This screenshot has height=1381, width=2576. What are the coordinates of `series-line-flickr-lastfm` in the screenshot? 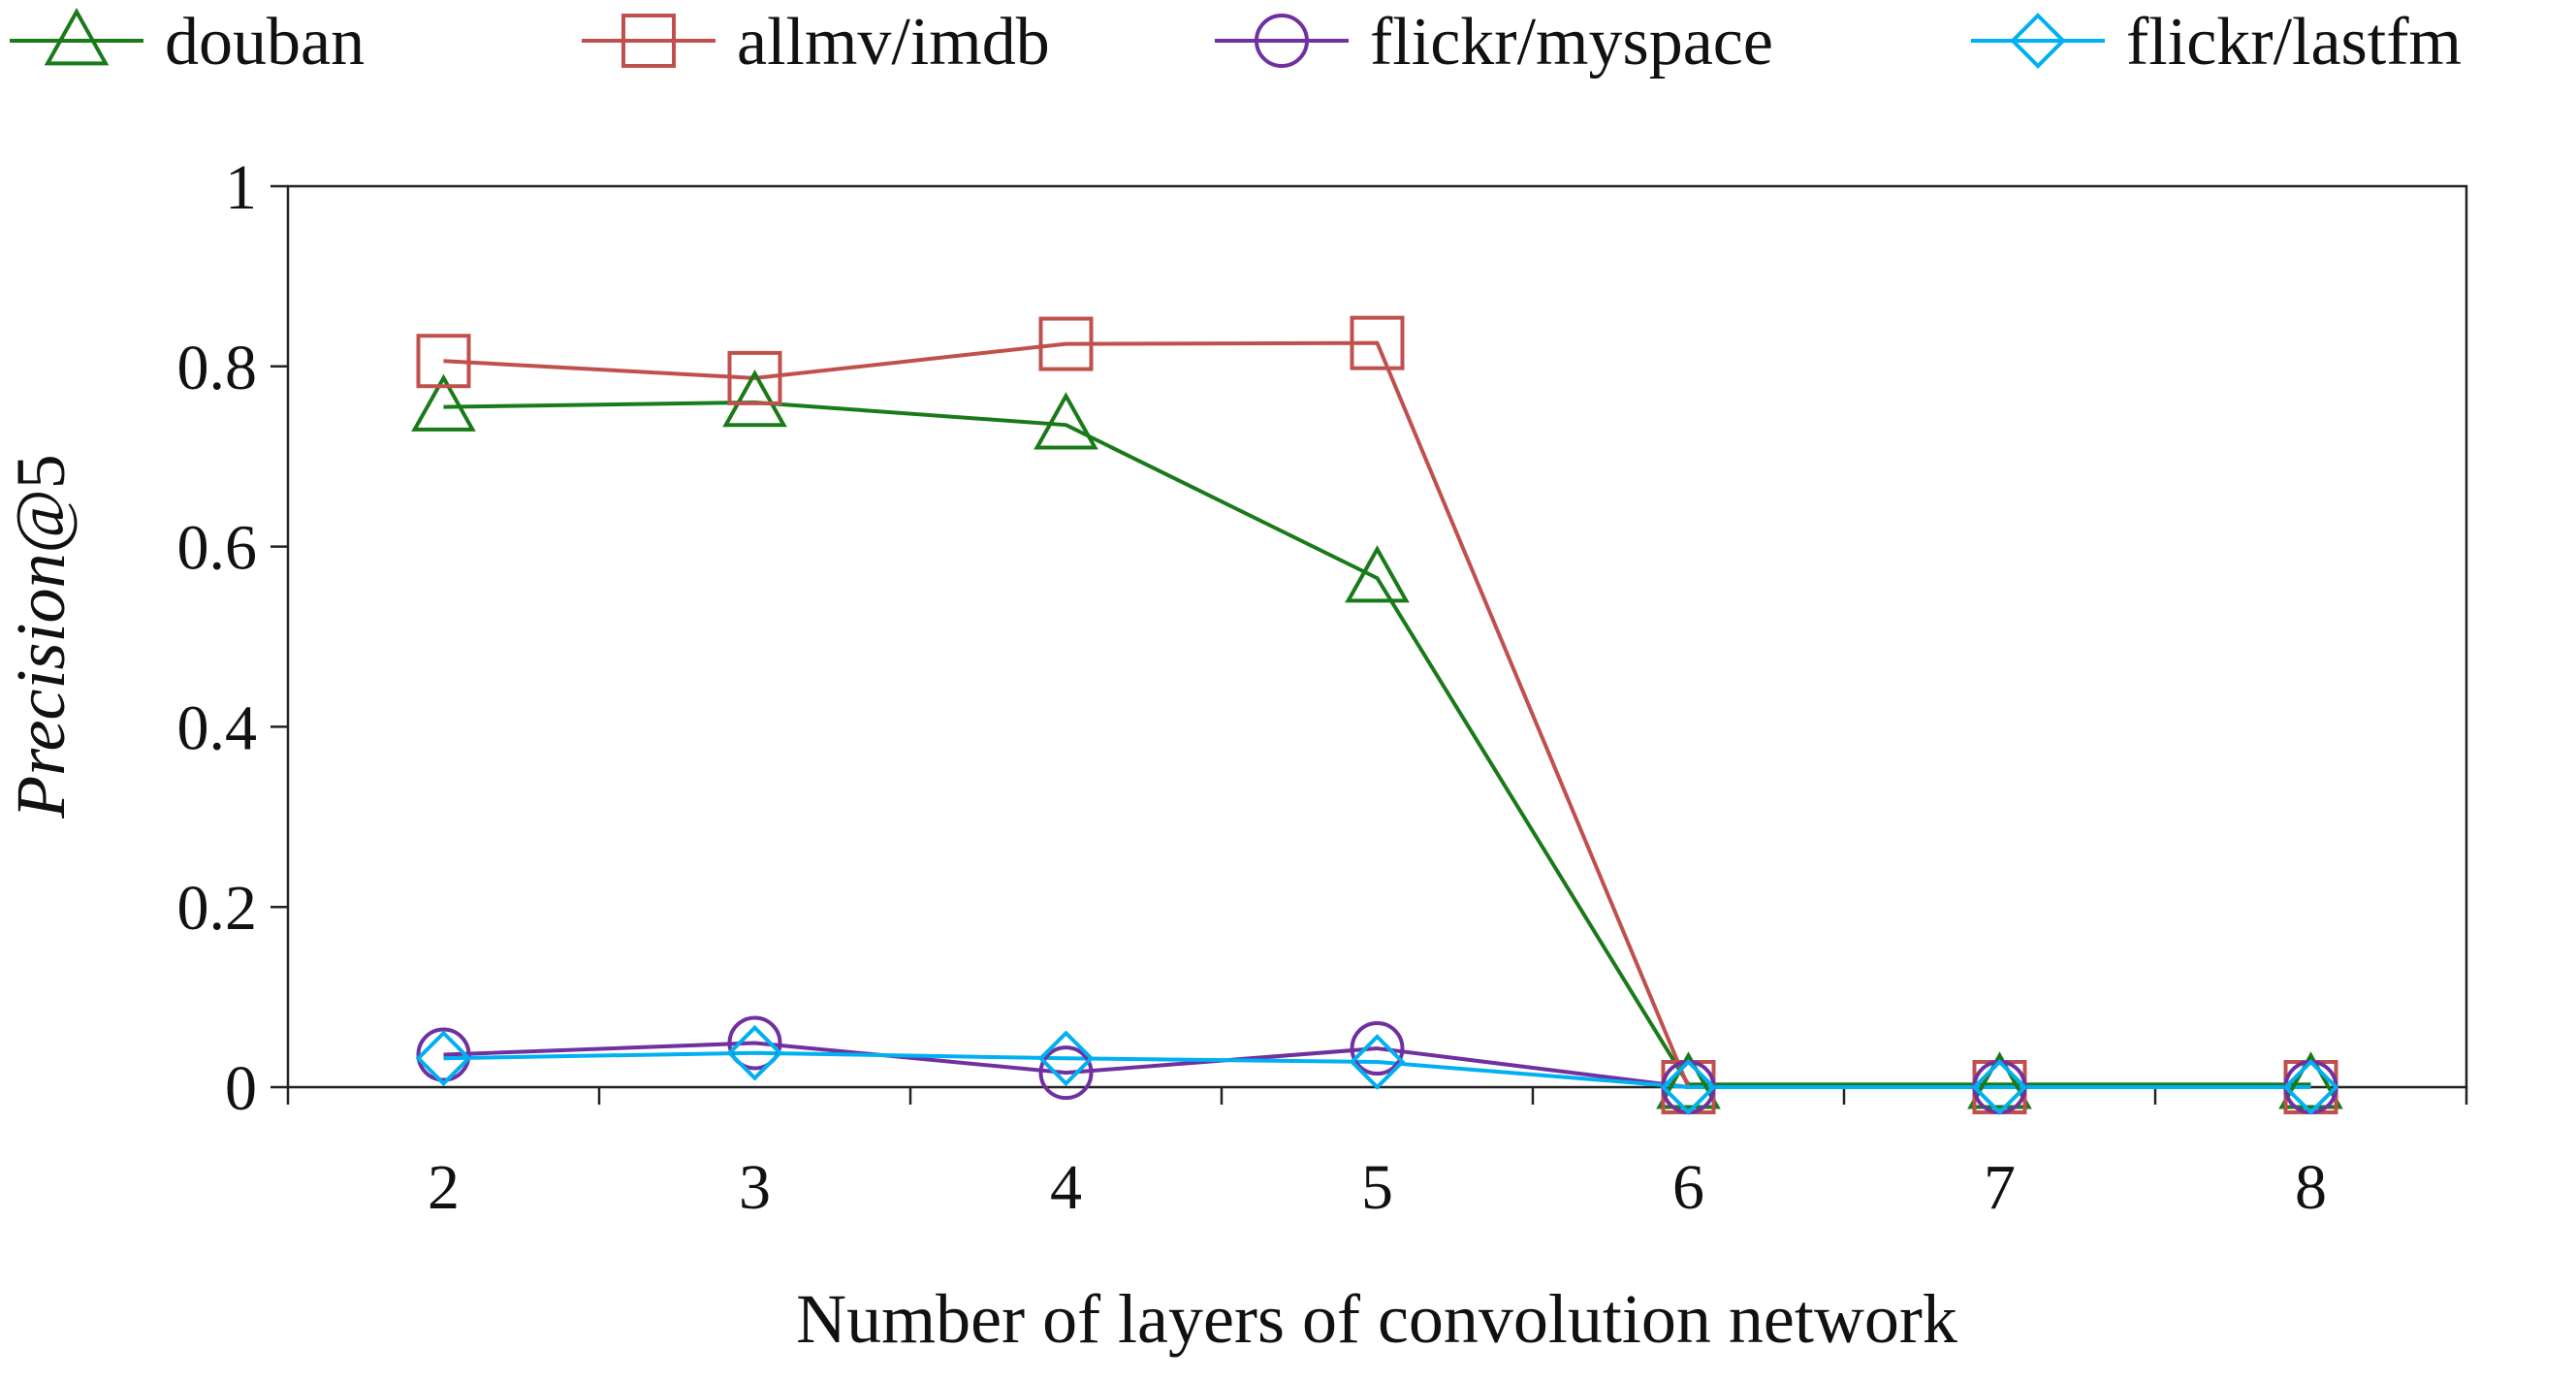 It's located at (1377, 1070).